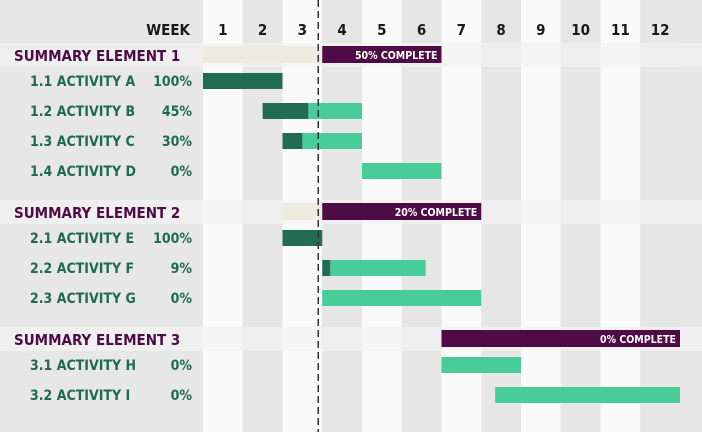 This screenshot has width=702, height=432. I want to click on week-label-7: 7, so click(461, 30).